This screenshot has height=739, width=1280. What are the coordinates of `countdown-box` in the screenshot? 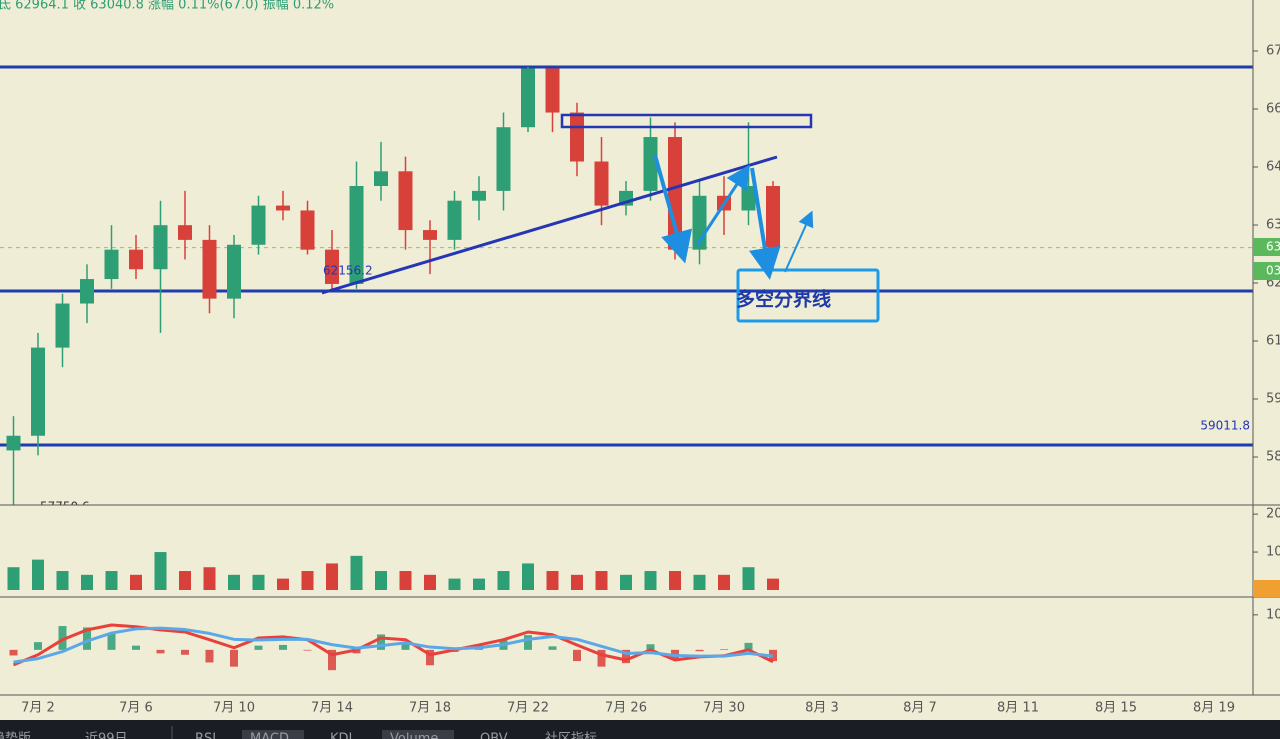 It's located at (1266, 271).